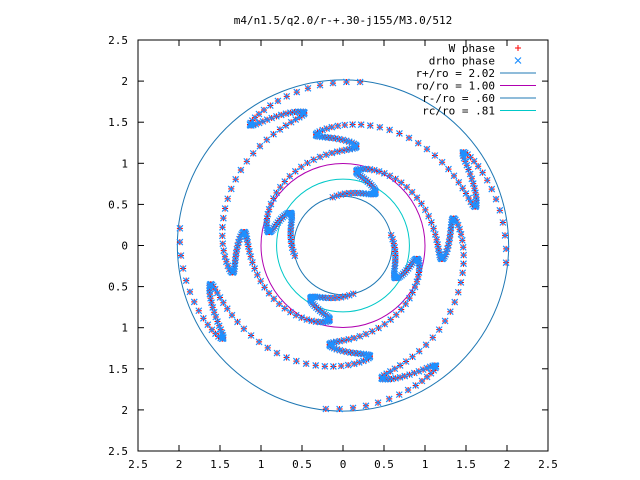 The width and height of the screenshot is (640, 480). I want to click on radius-circle, so click(343, 245).